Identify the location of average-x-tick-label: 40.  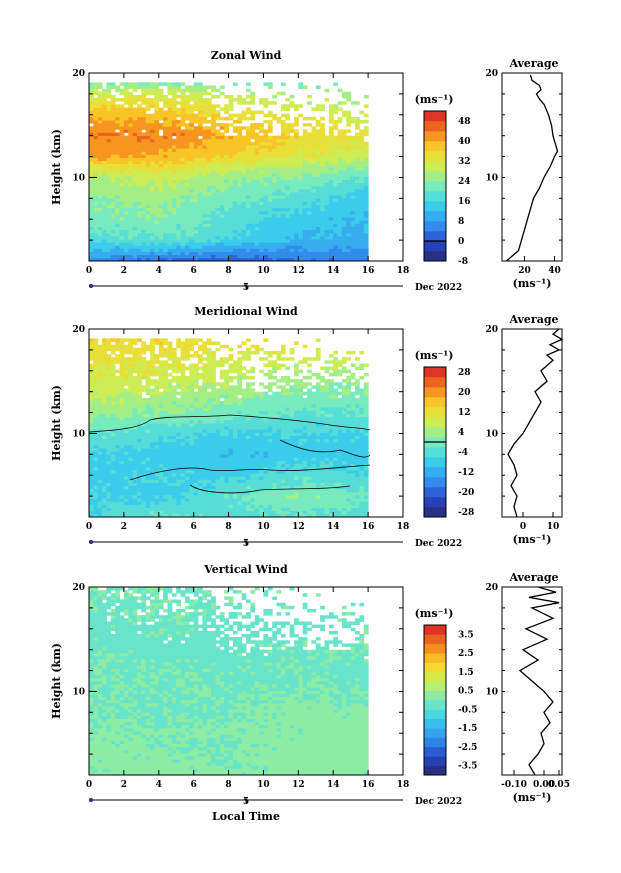
(554, 271).